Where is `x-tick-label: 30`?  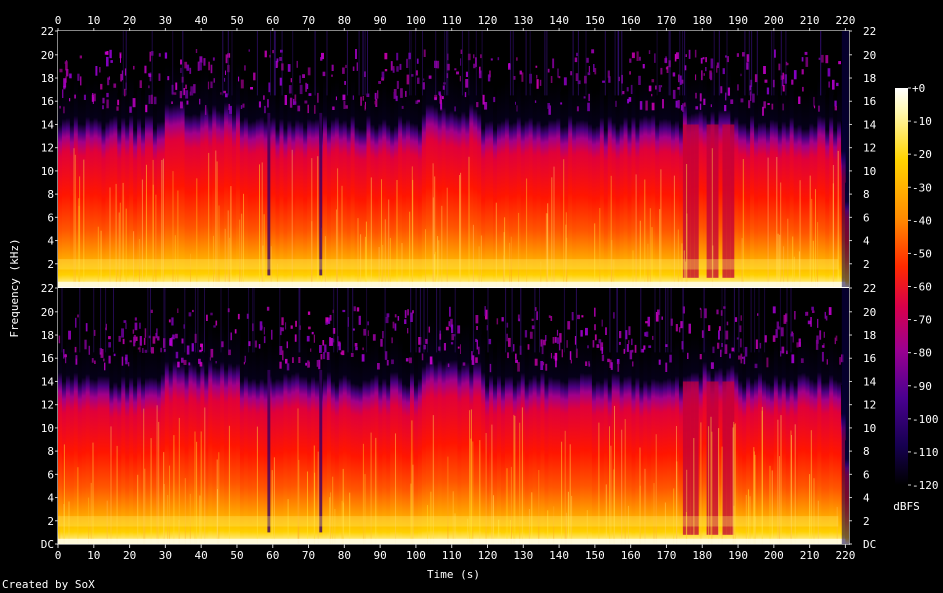 x-tick-label: 30 is located at coordinates (165, 20).